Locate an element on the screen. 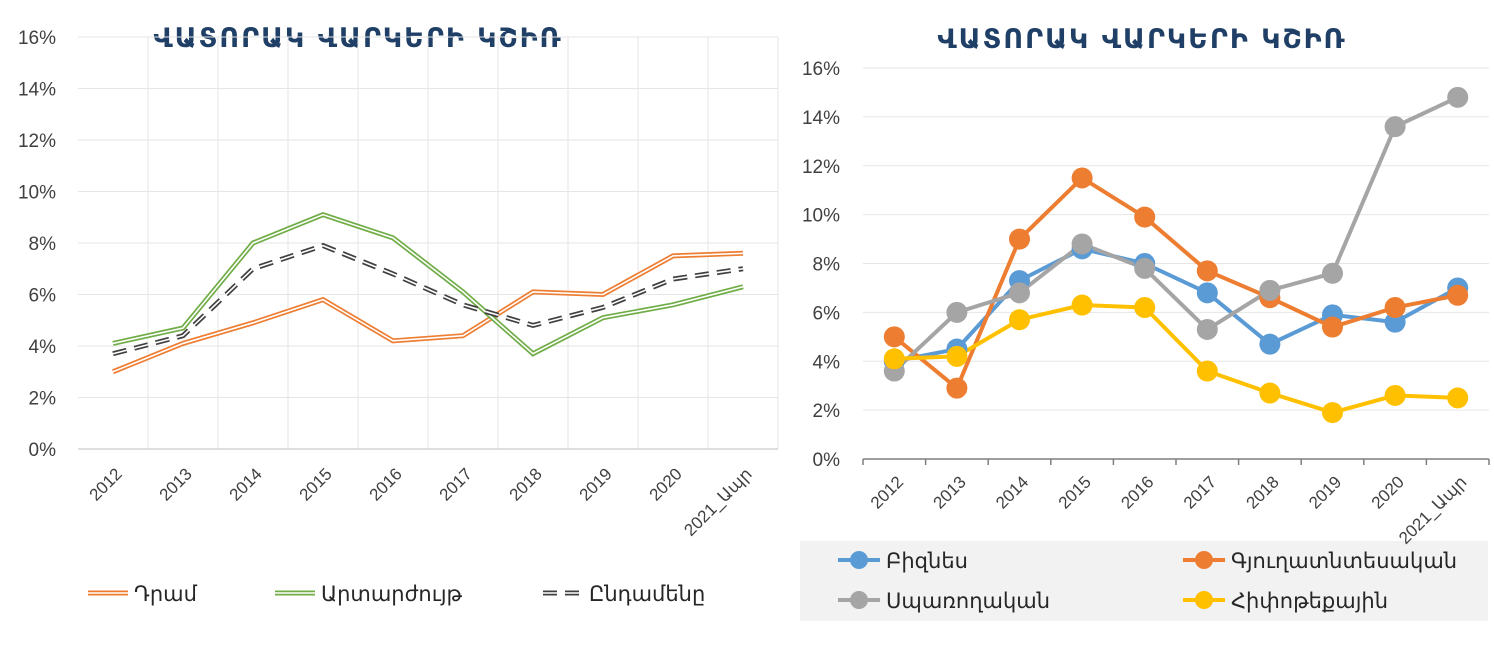  left-y-tick-label: 8% is located at coordinates (43, 244).